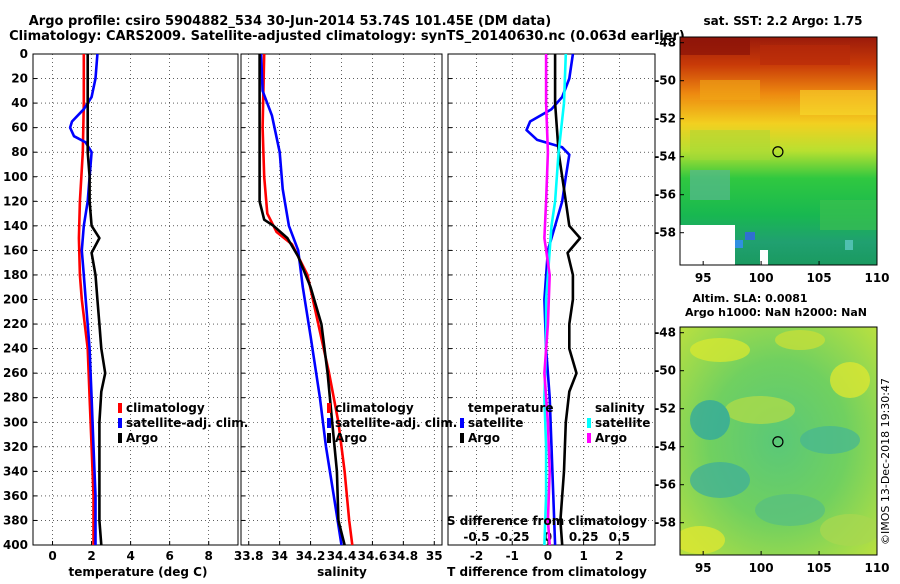 This screenshot has width=900, height=584. What do you see at coordinates (15, 201) in the screenshot?
I see `depth-tick-label: 120` at bounding box center [15, 201].